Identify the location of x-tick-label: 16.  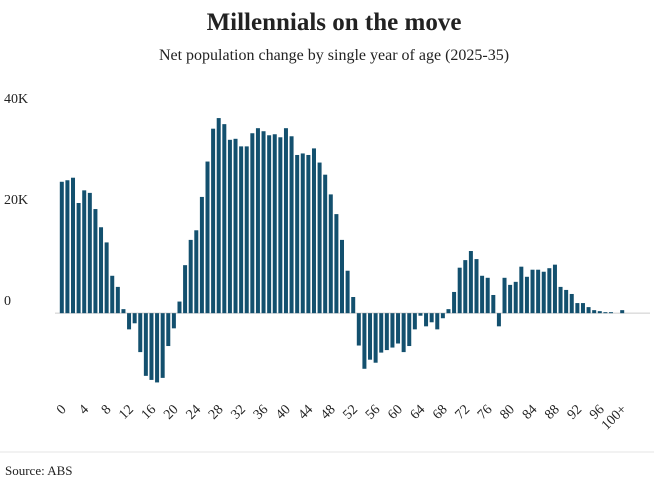
(149, 412).